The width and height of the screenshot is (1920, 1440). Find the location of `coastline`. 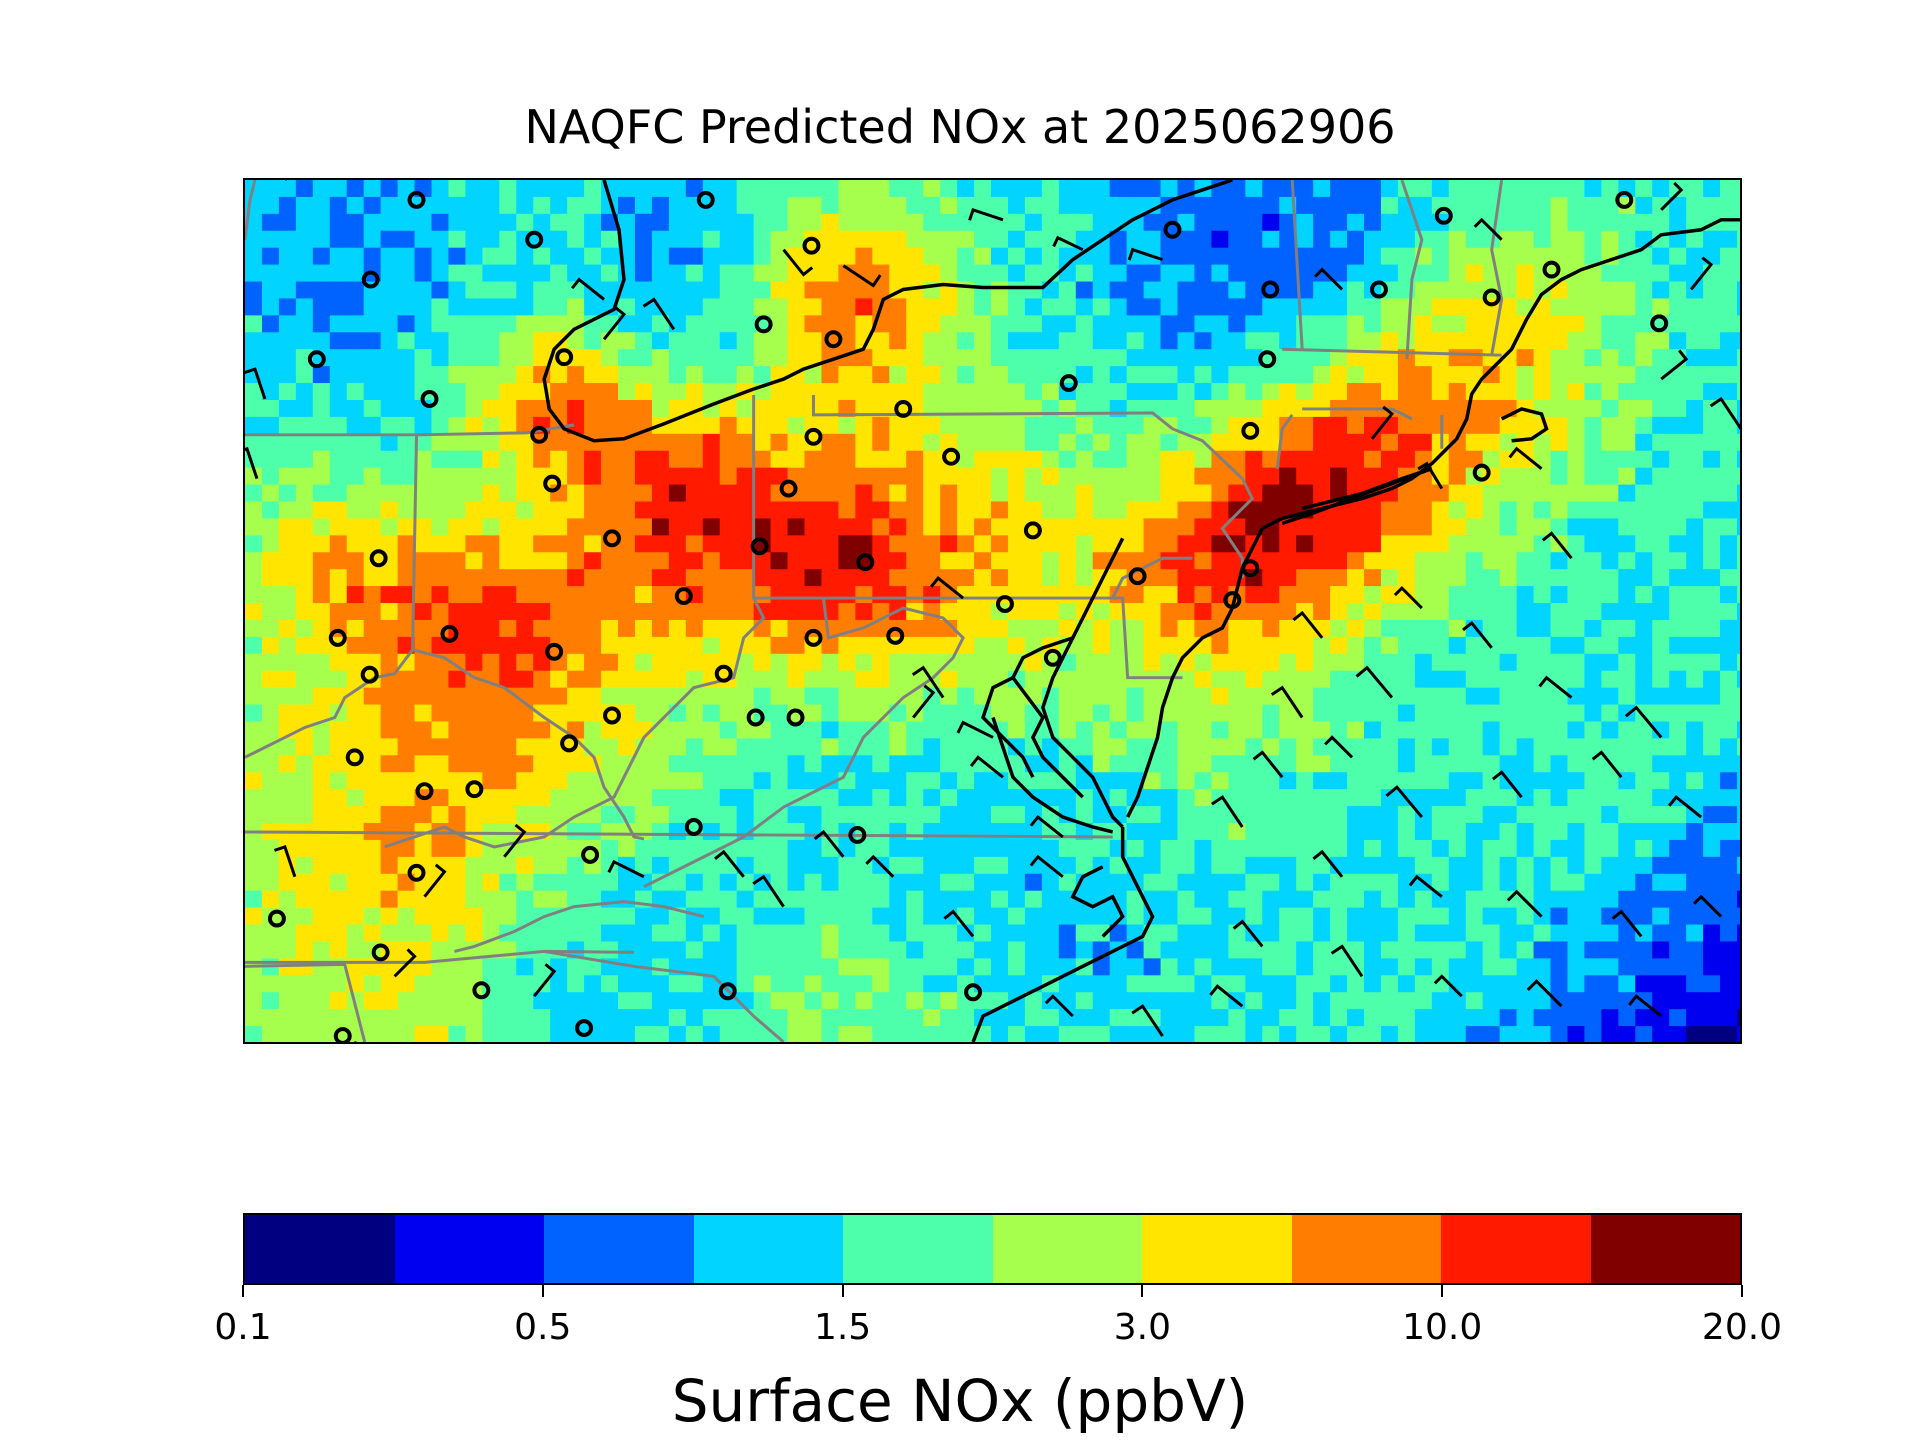

coastline is located at coordinates (1097, 901).